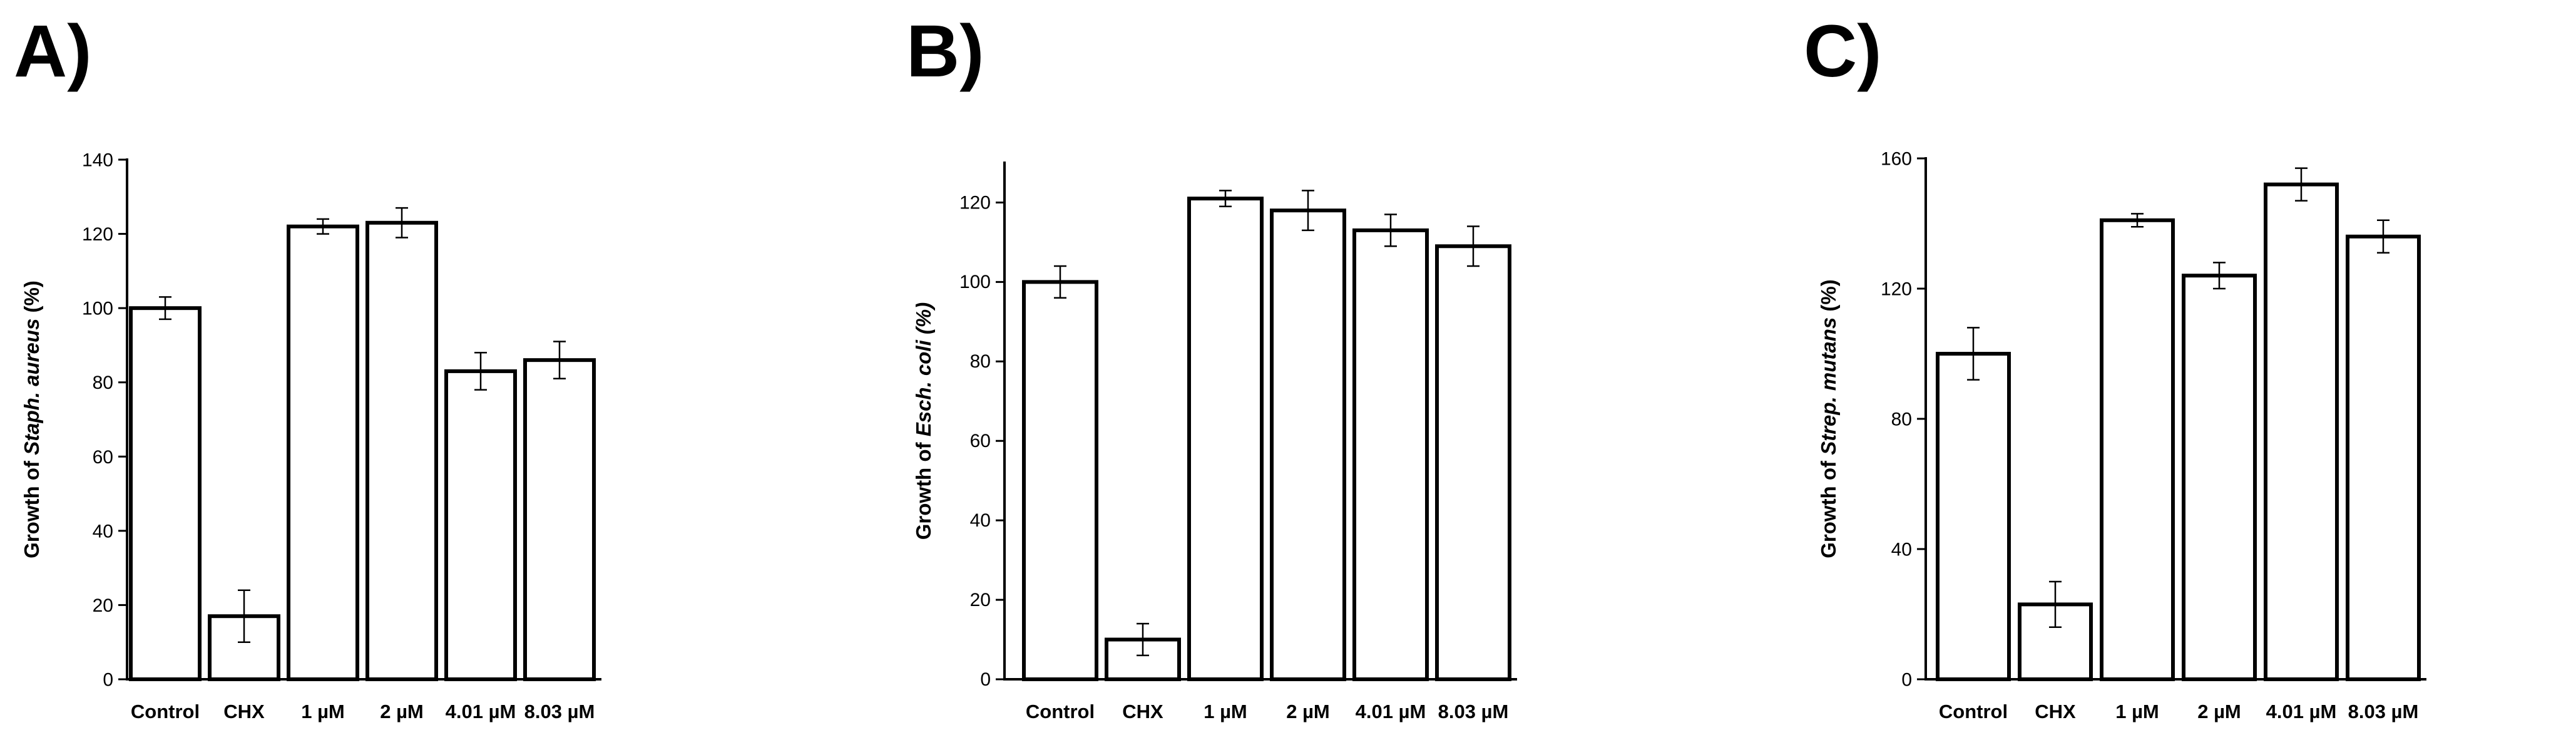 The height and width of the screenshot is (735, 2576). I want to click on y-tick-label: 160, so click(1896, 159).